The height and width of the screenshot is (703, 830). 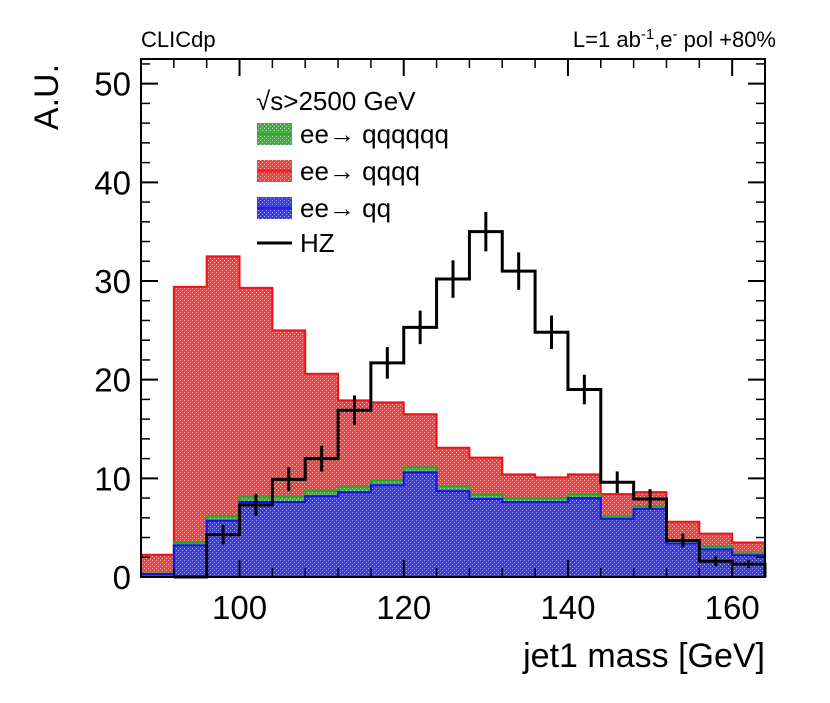 I want to click on x-axis-title: jet1 mass [GeV], so click(x=643, y=656).